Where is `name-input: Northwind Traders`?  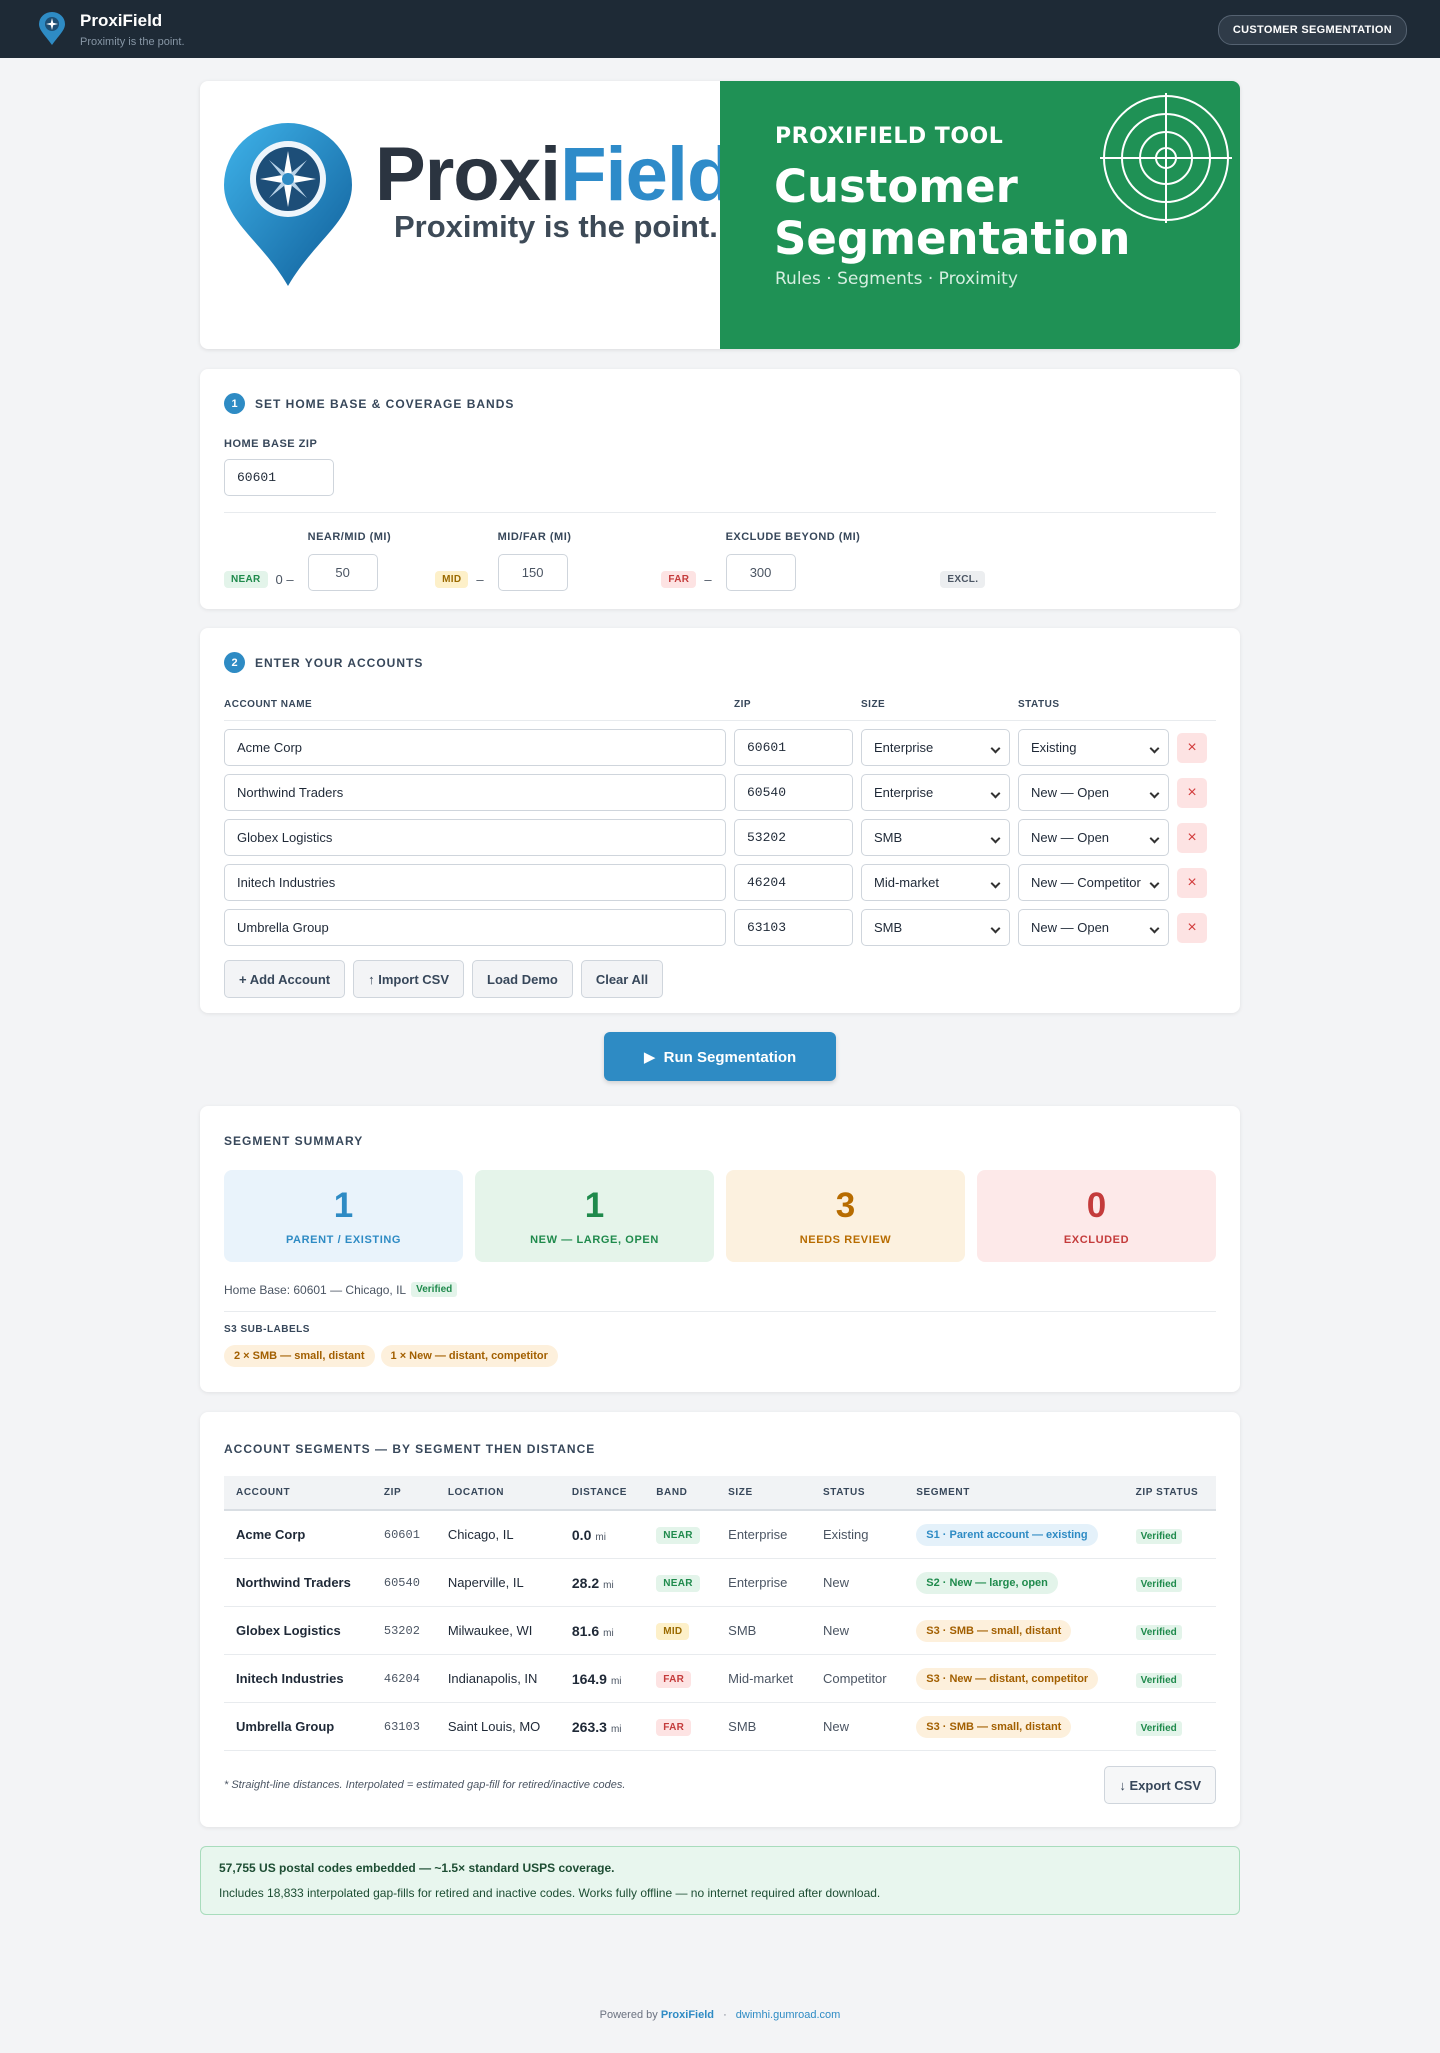 name-input: Northwind Traders is located at coordinates (475, 792).